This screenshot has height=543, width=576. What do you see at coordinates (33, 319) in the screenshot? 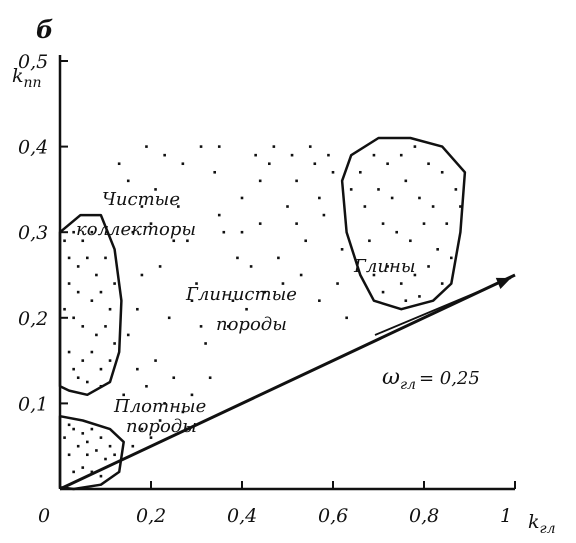
I see `y-tick-label: 0,2` at bounding box center [33, 319].